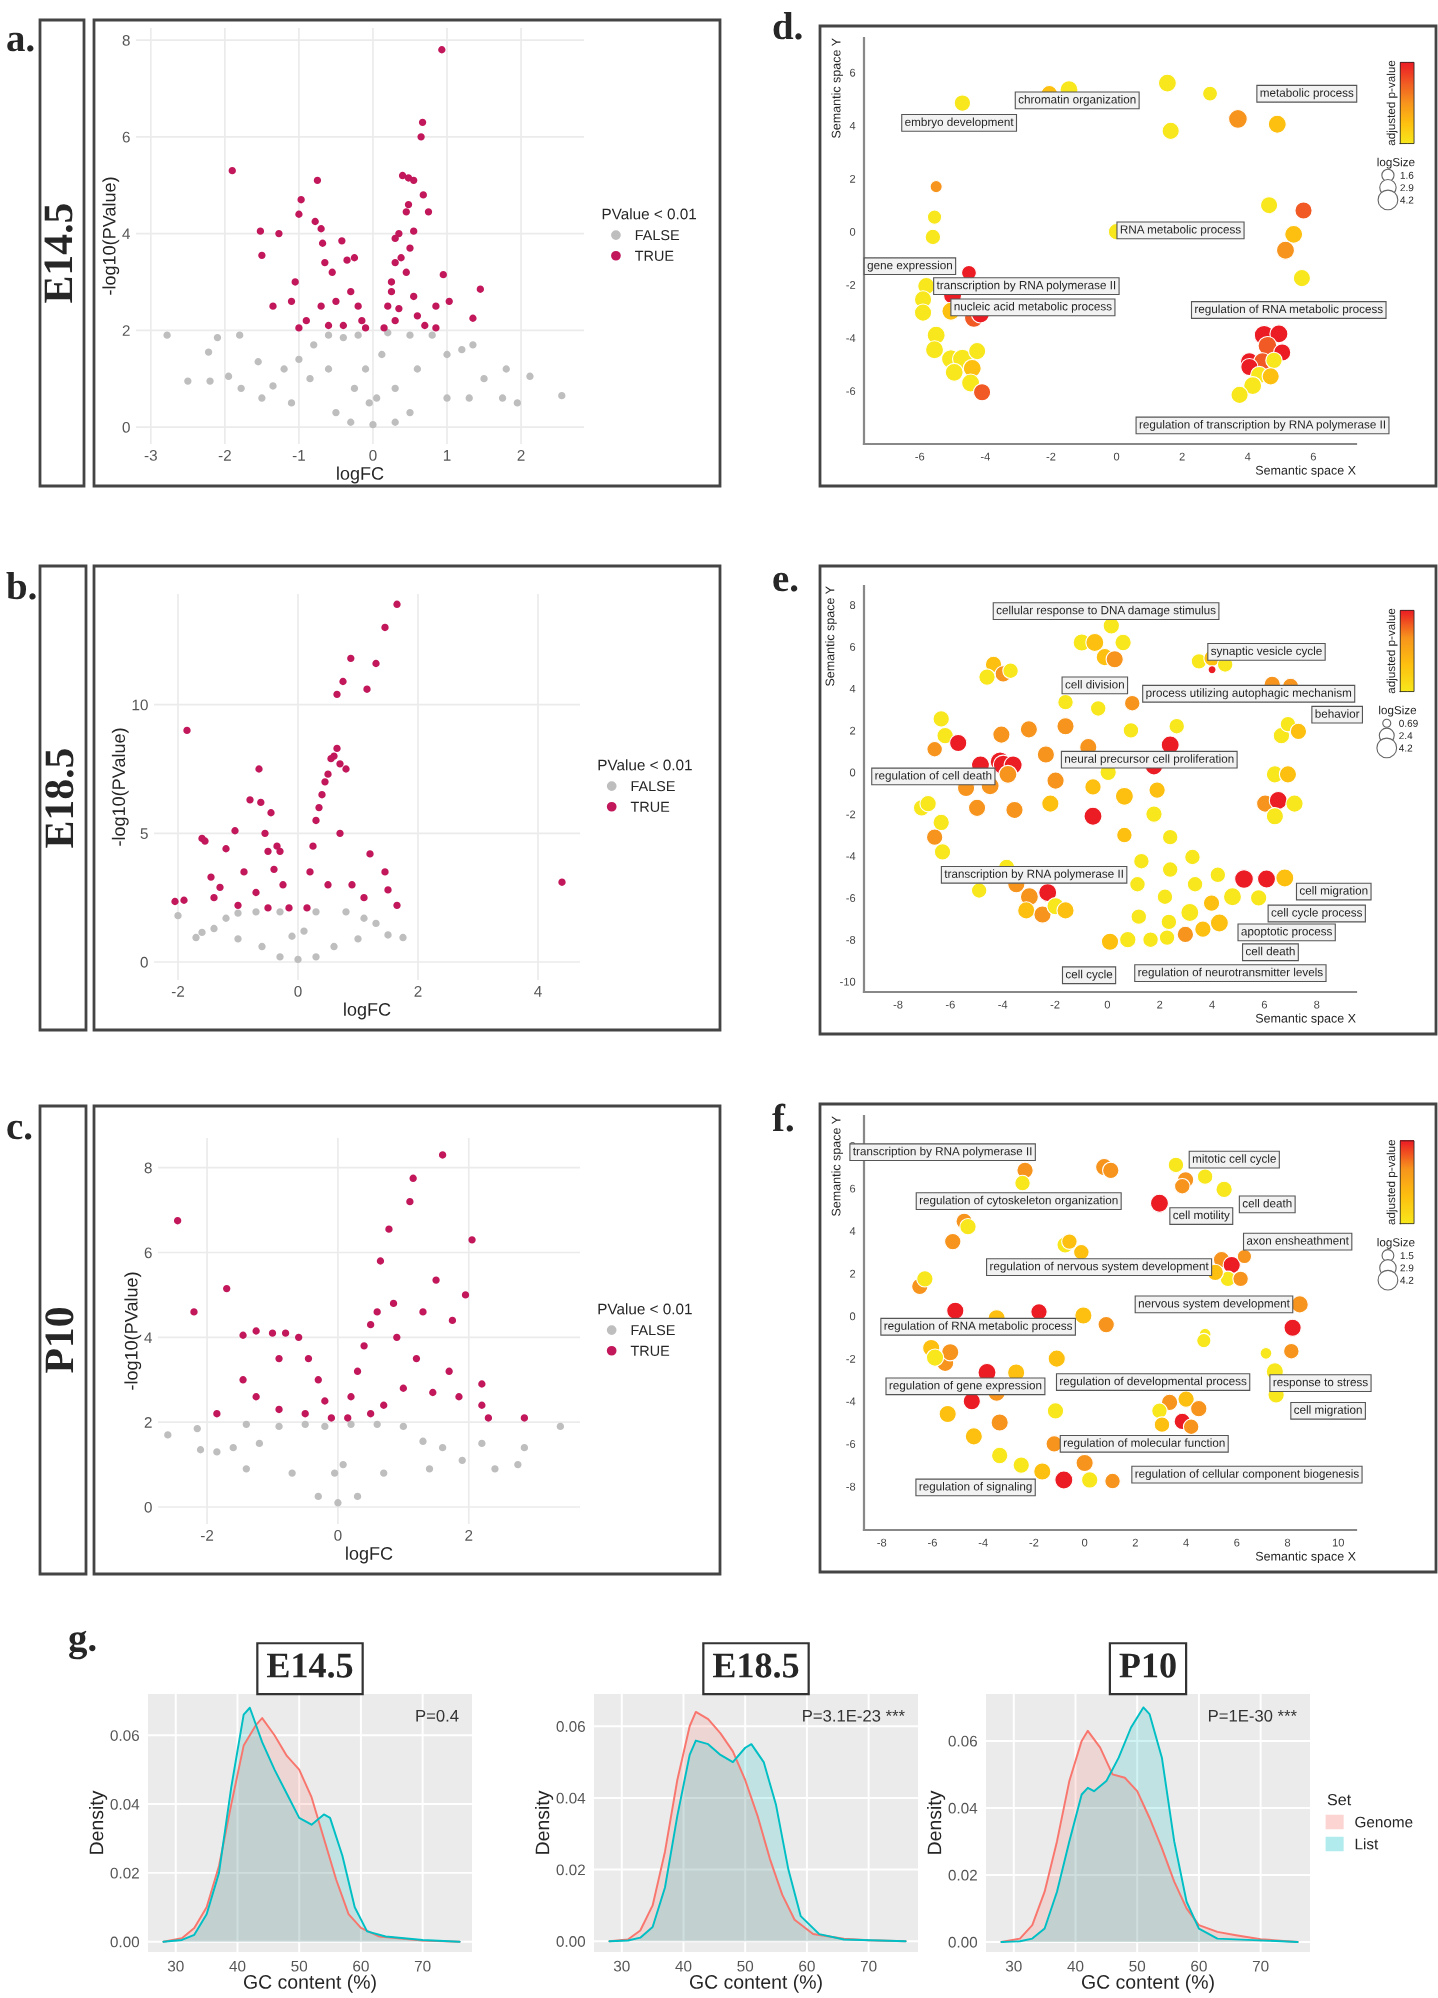 This screenshot has height=1998, width=1438. I want to click on text: c., so click(19, 1130).